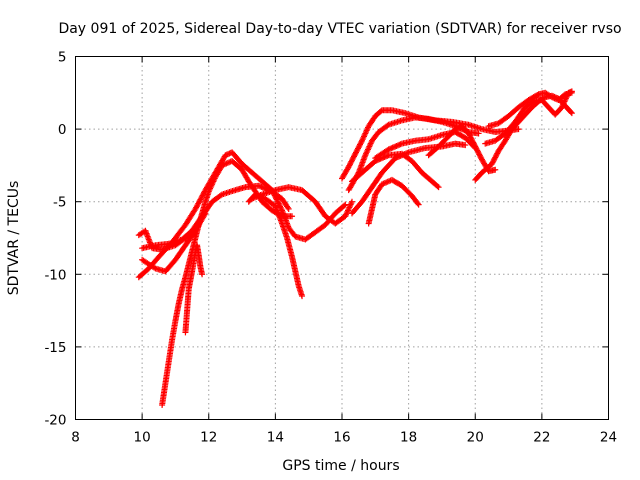  Describe the element at coordinates (142, 438) in the screenshot. I see `x-tick-label: 10` at that location.